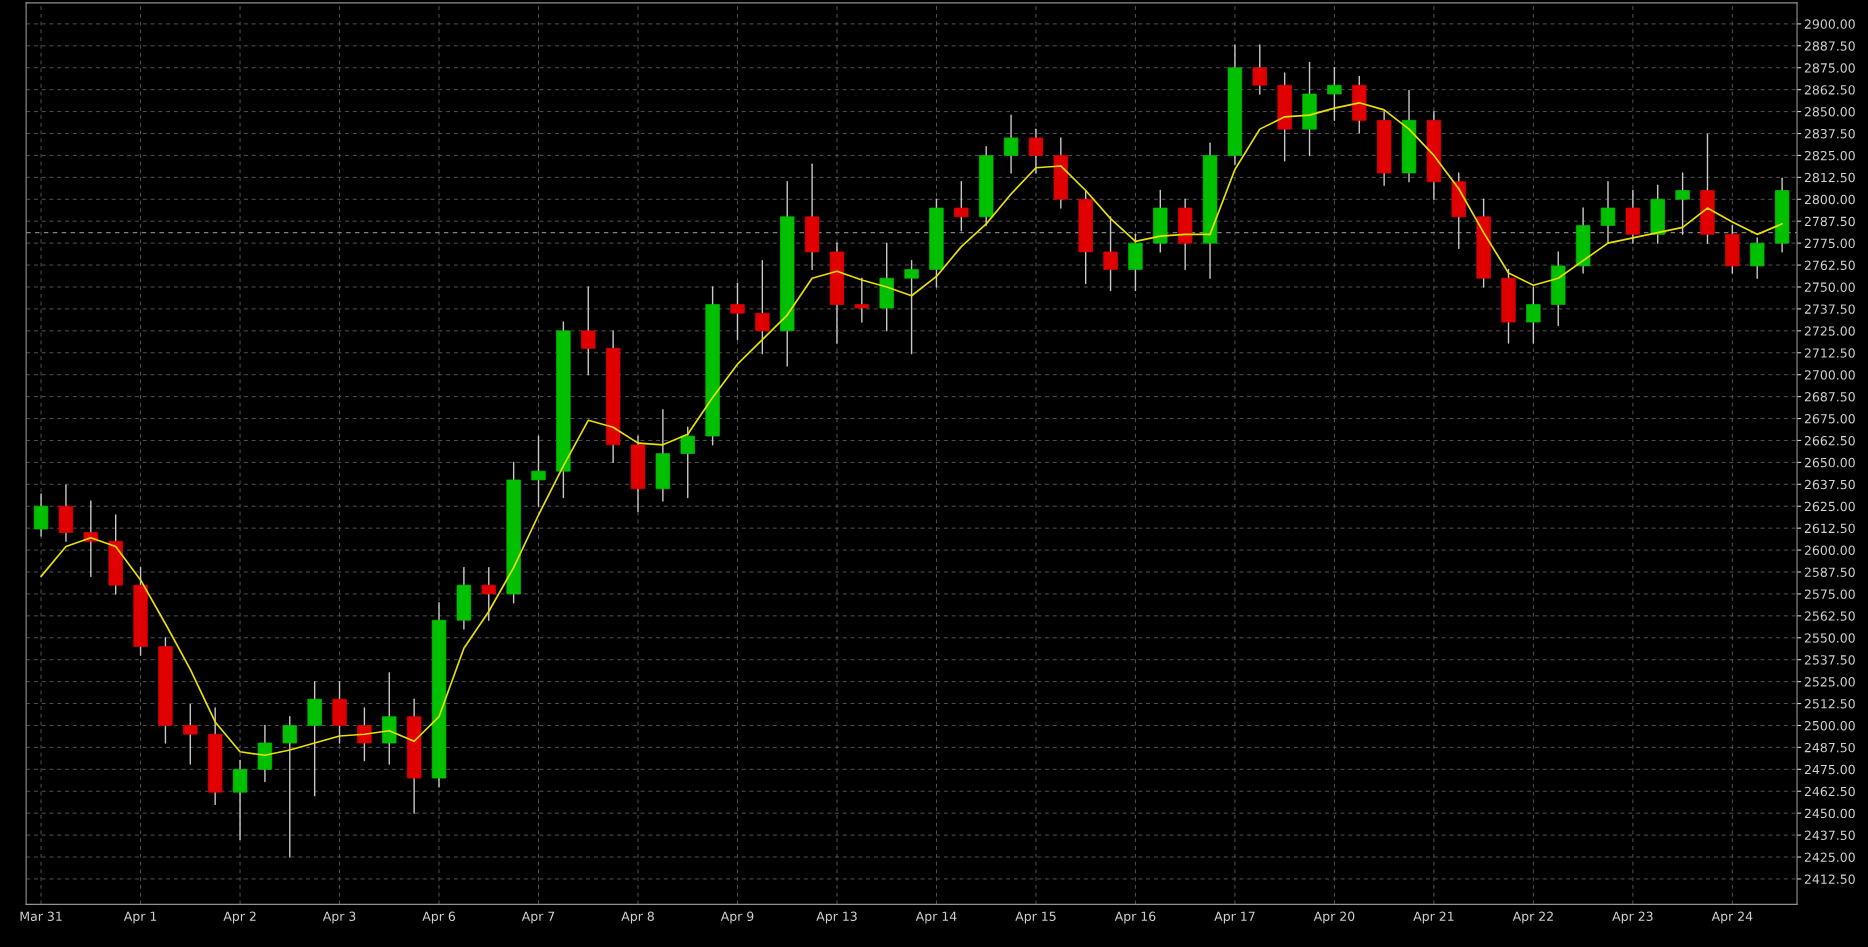 The height and width of the screenshot is (947, 1868). What do you see at coordinates (1829, 155) in the screenshot?
I see `y-tick-label: 2825.00` at bounding box center [1829, 155].